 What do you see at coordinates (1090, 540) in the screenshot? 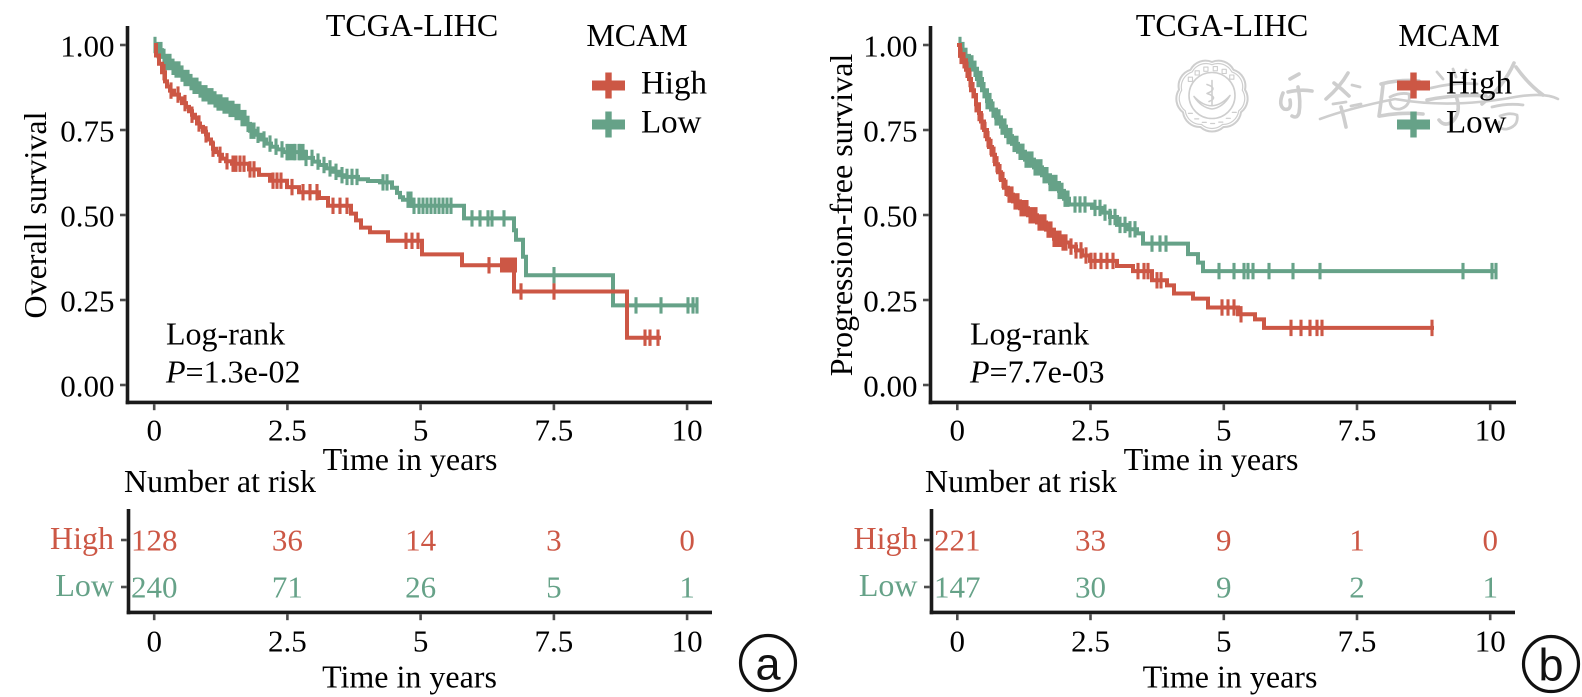
I see `svg-text: 33` at bounding box center [1090, 540].